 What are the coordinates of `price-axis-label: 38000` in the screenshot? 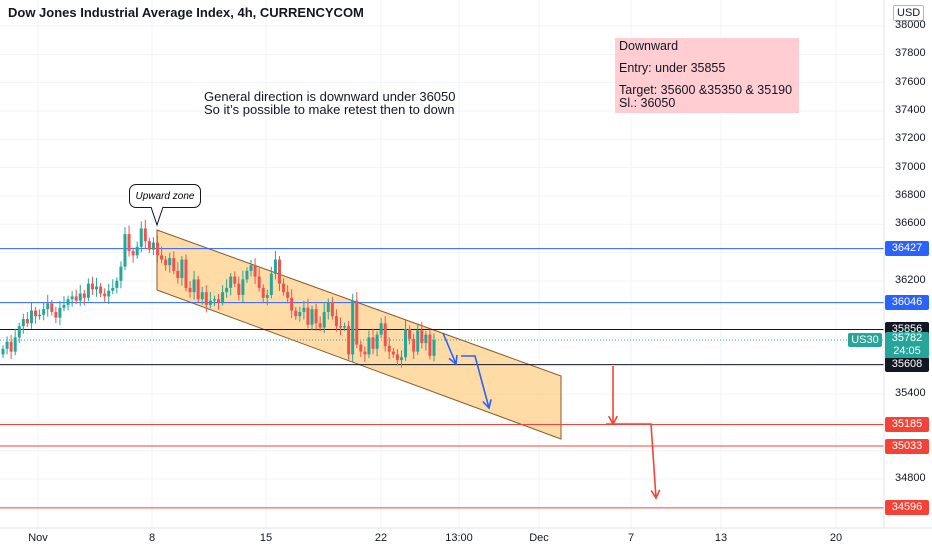 It's located at (910, 25).